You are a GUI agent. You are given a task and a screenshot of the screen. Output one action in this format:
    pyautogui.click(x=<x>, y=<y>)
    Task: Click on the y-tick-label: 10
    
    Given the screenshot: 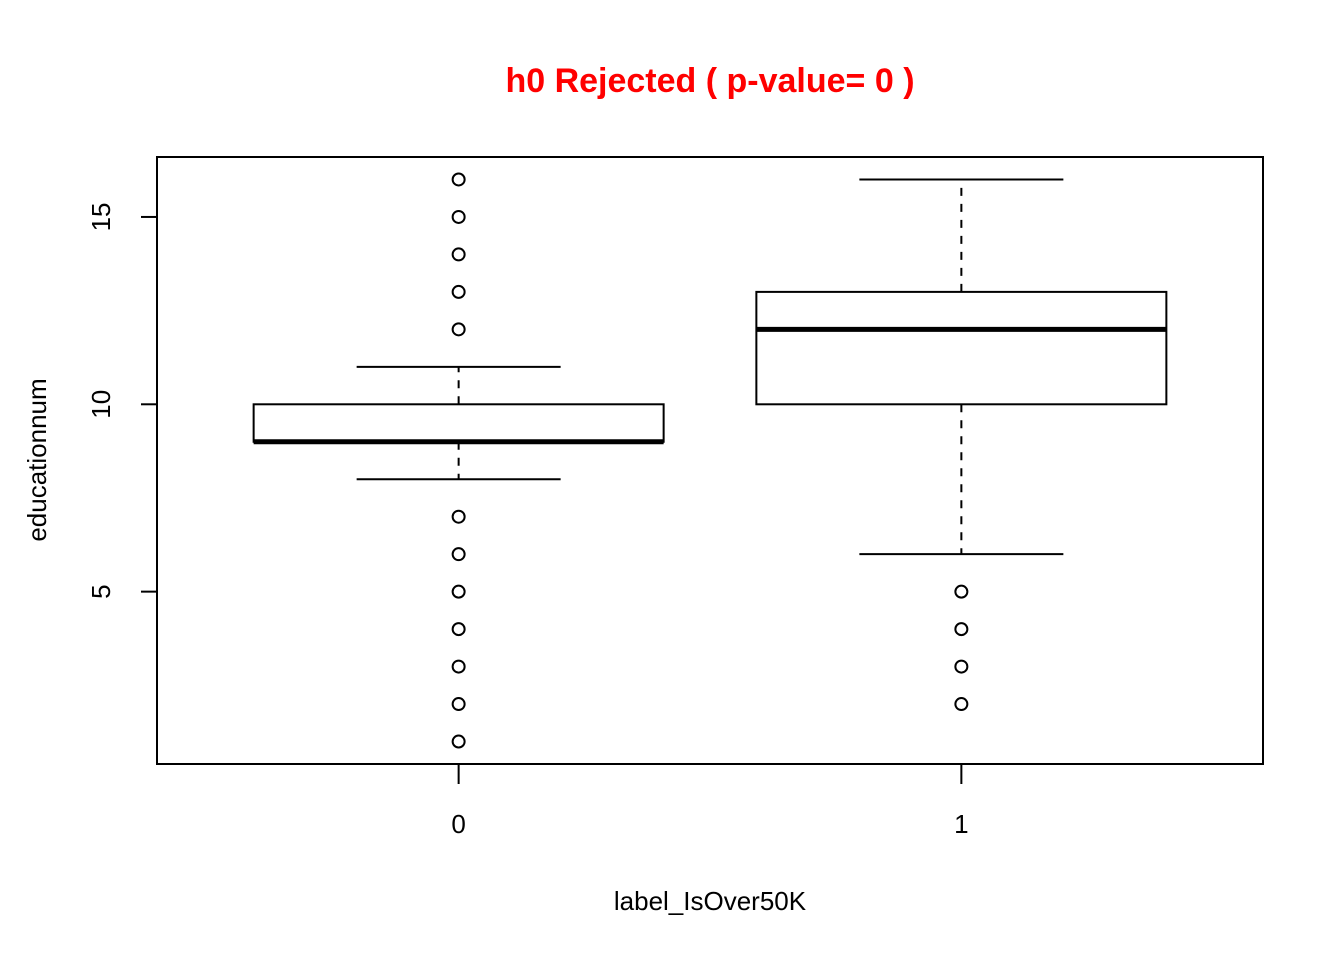 What is the action you would take?
    pyautogui.click(x=101, y=404)
    